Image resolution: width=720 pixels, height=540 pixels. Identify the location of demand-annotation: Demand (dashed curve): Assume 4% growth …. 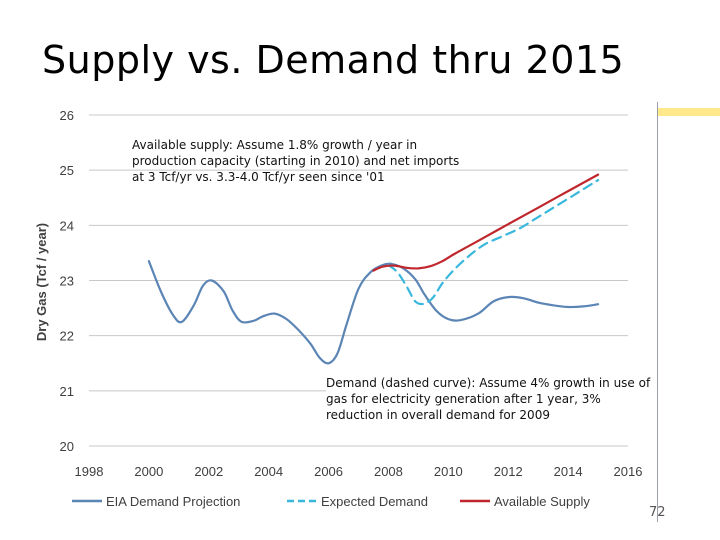
(490, 399).